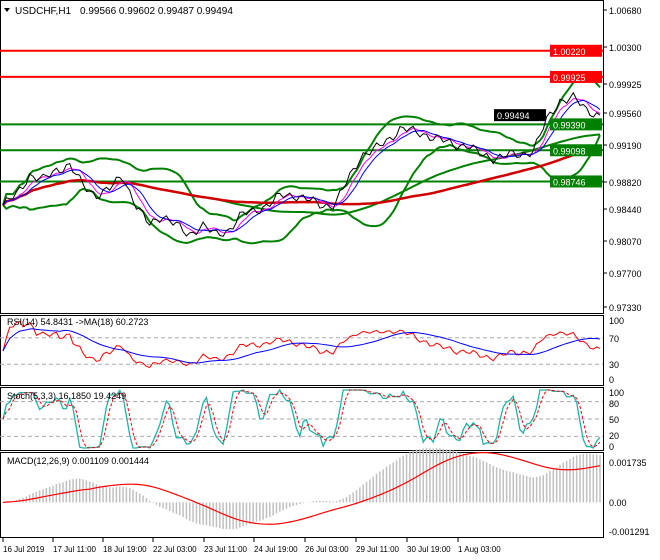  Describe the element at coordinates (24, 549) in the screenshot. I see `x-tick-label: 16 Jul 2019` at that location.